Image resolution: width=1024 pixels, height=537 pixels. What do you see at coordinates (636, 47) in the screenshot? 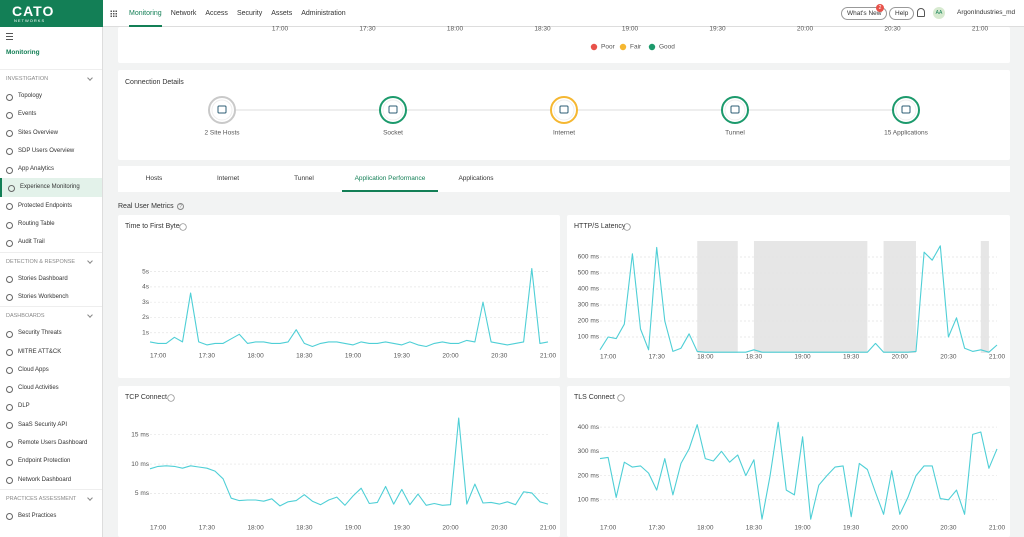
I see `legend-label: Fair` at bounding box center [636, 47].